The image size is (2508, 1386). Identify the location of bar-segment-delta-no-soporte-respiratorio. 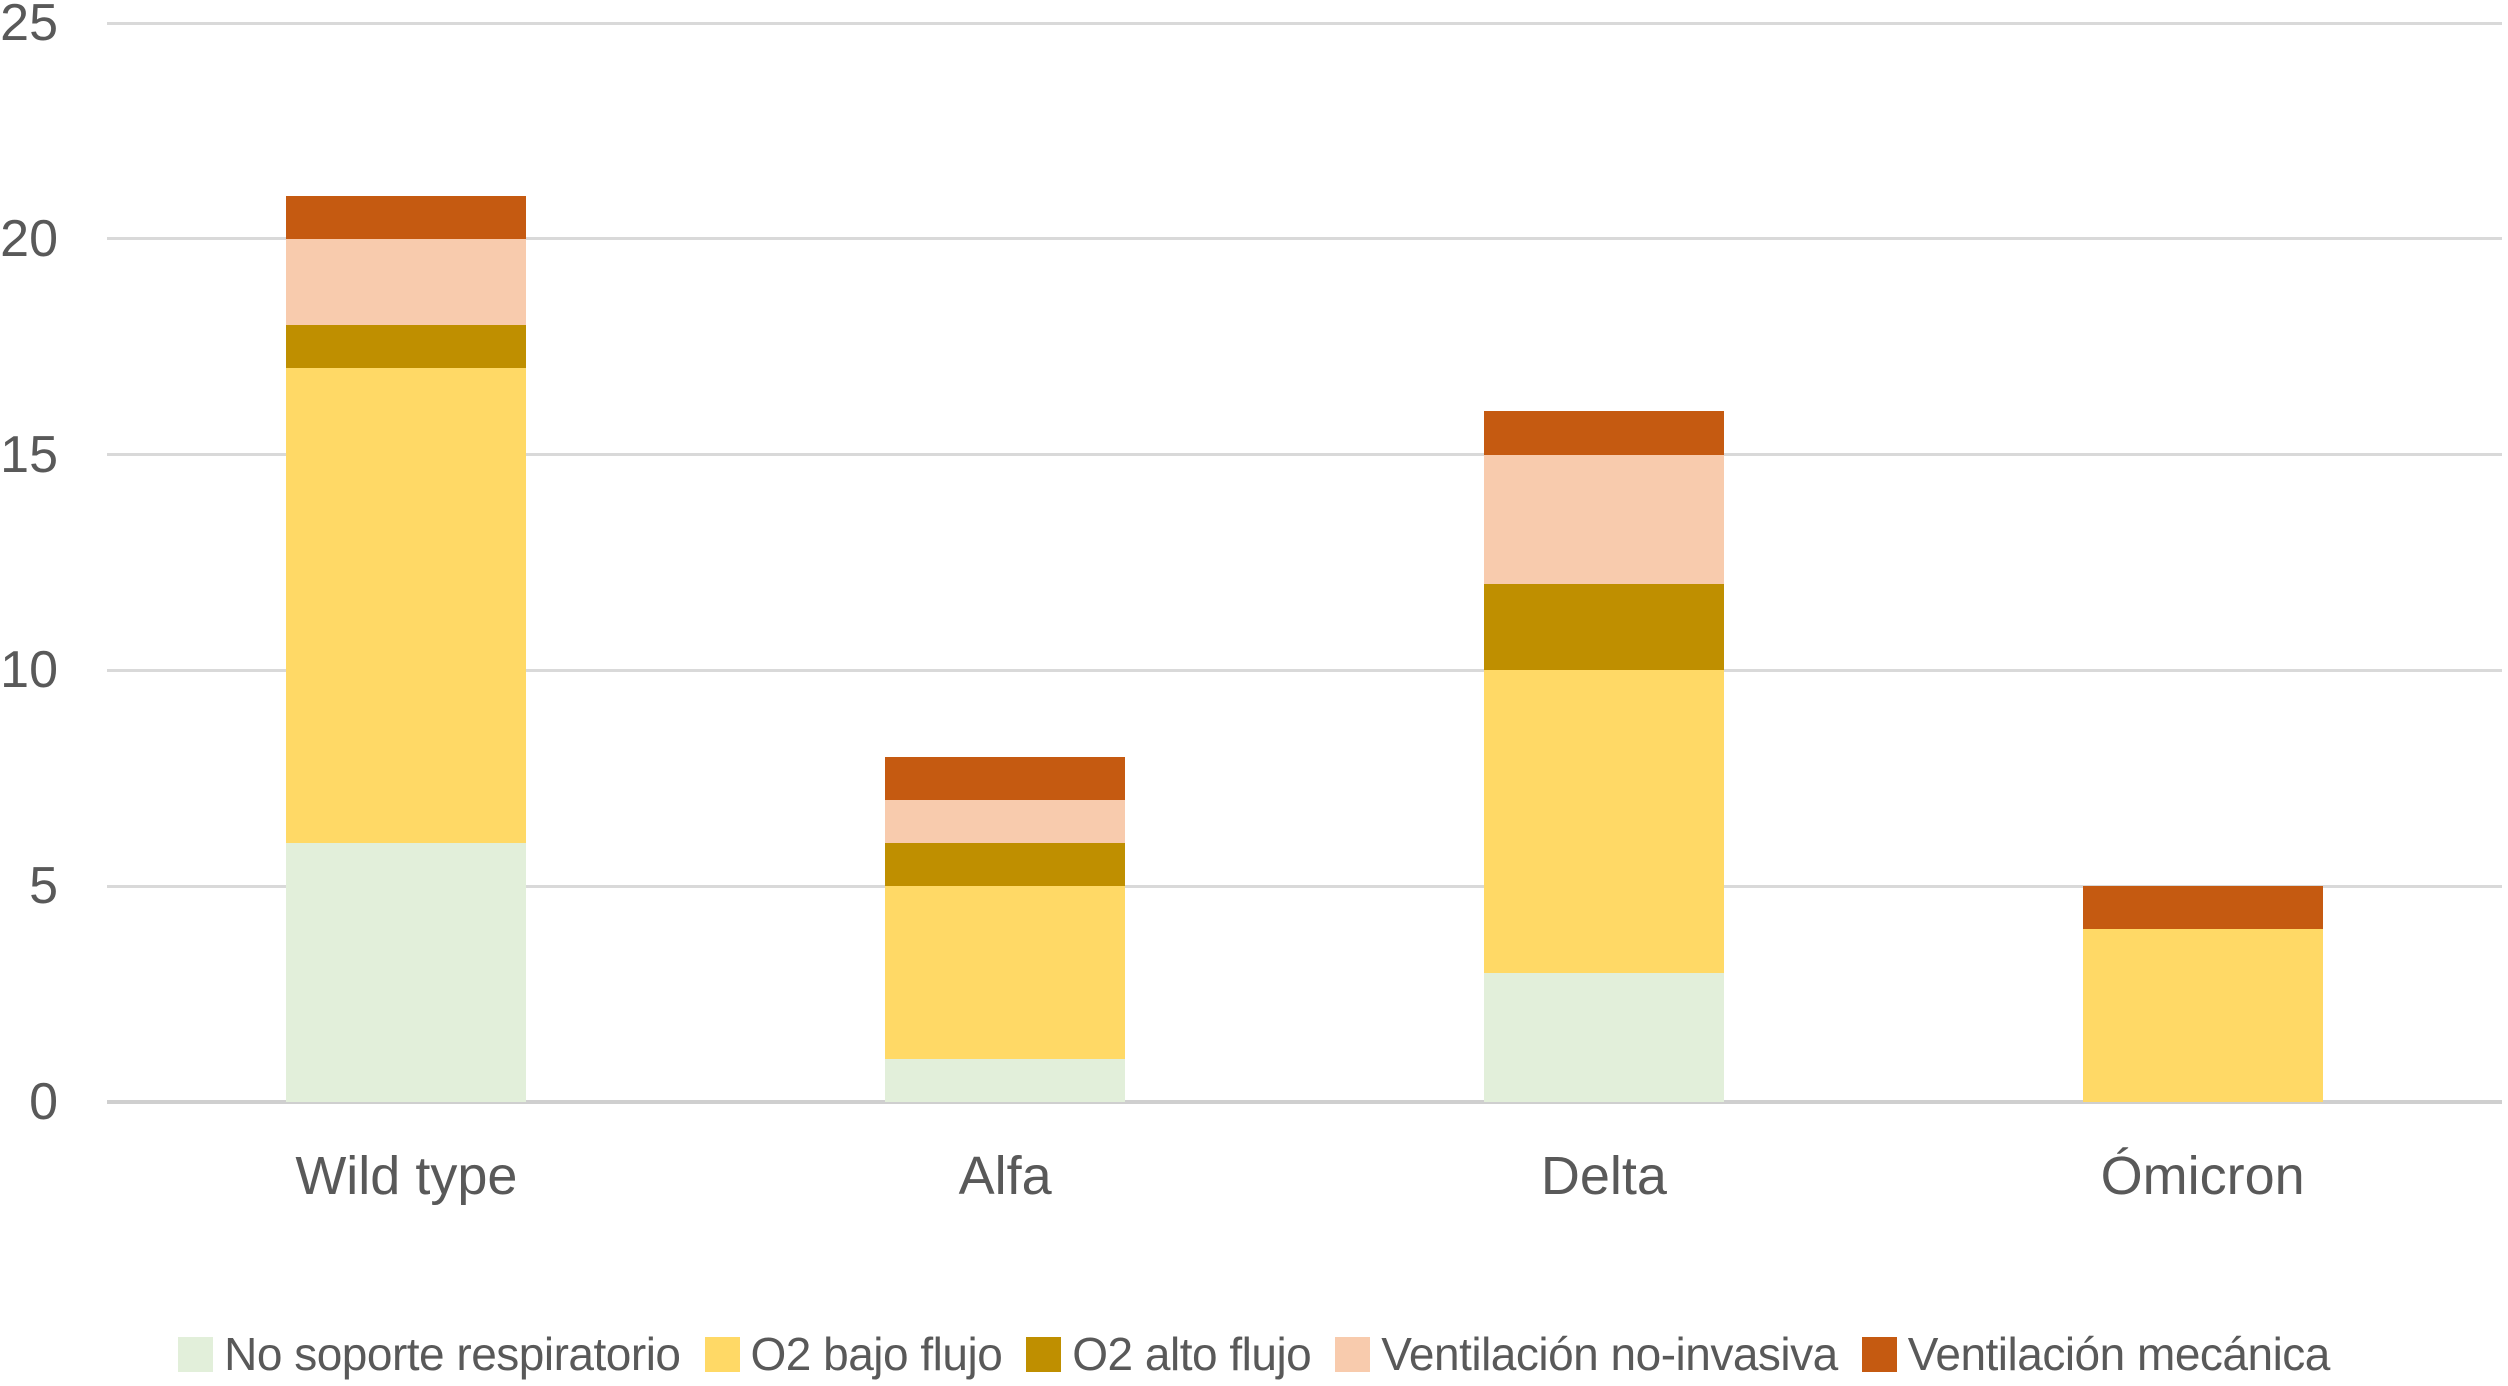
(1603, 1037).